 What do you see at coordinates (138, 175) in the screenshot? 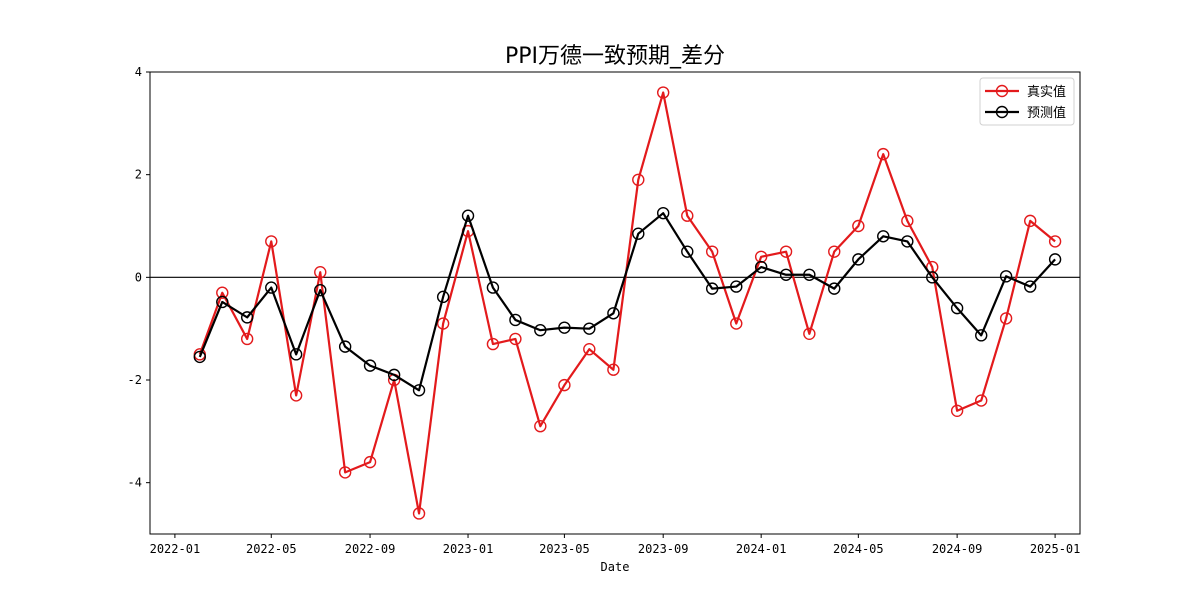
I see `y-tick-label: 2` at bounding box center [138, 175].